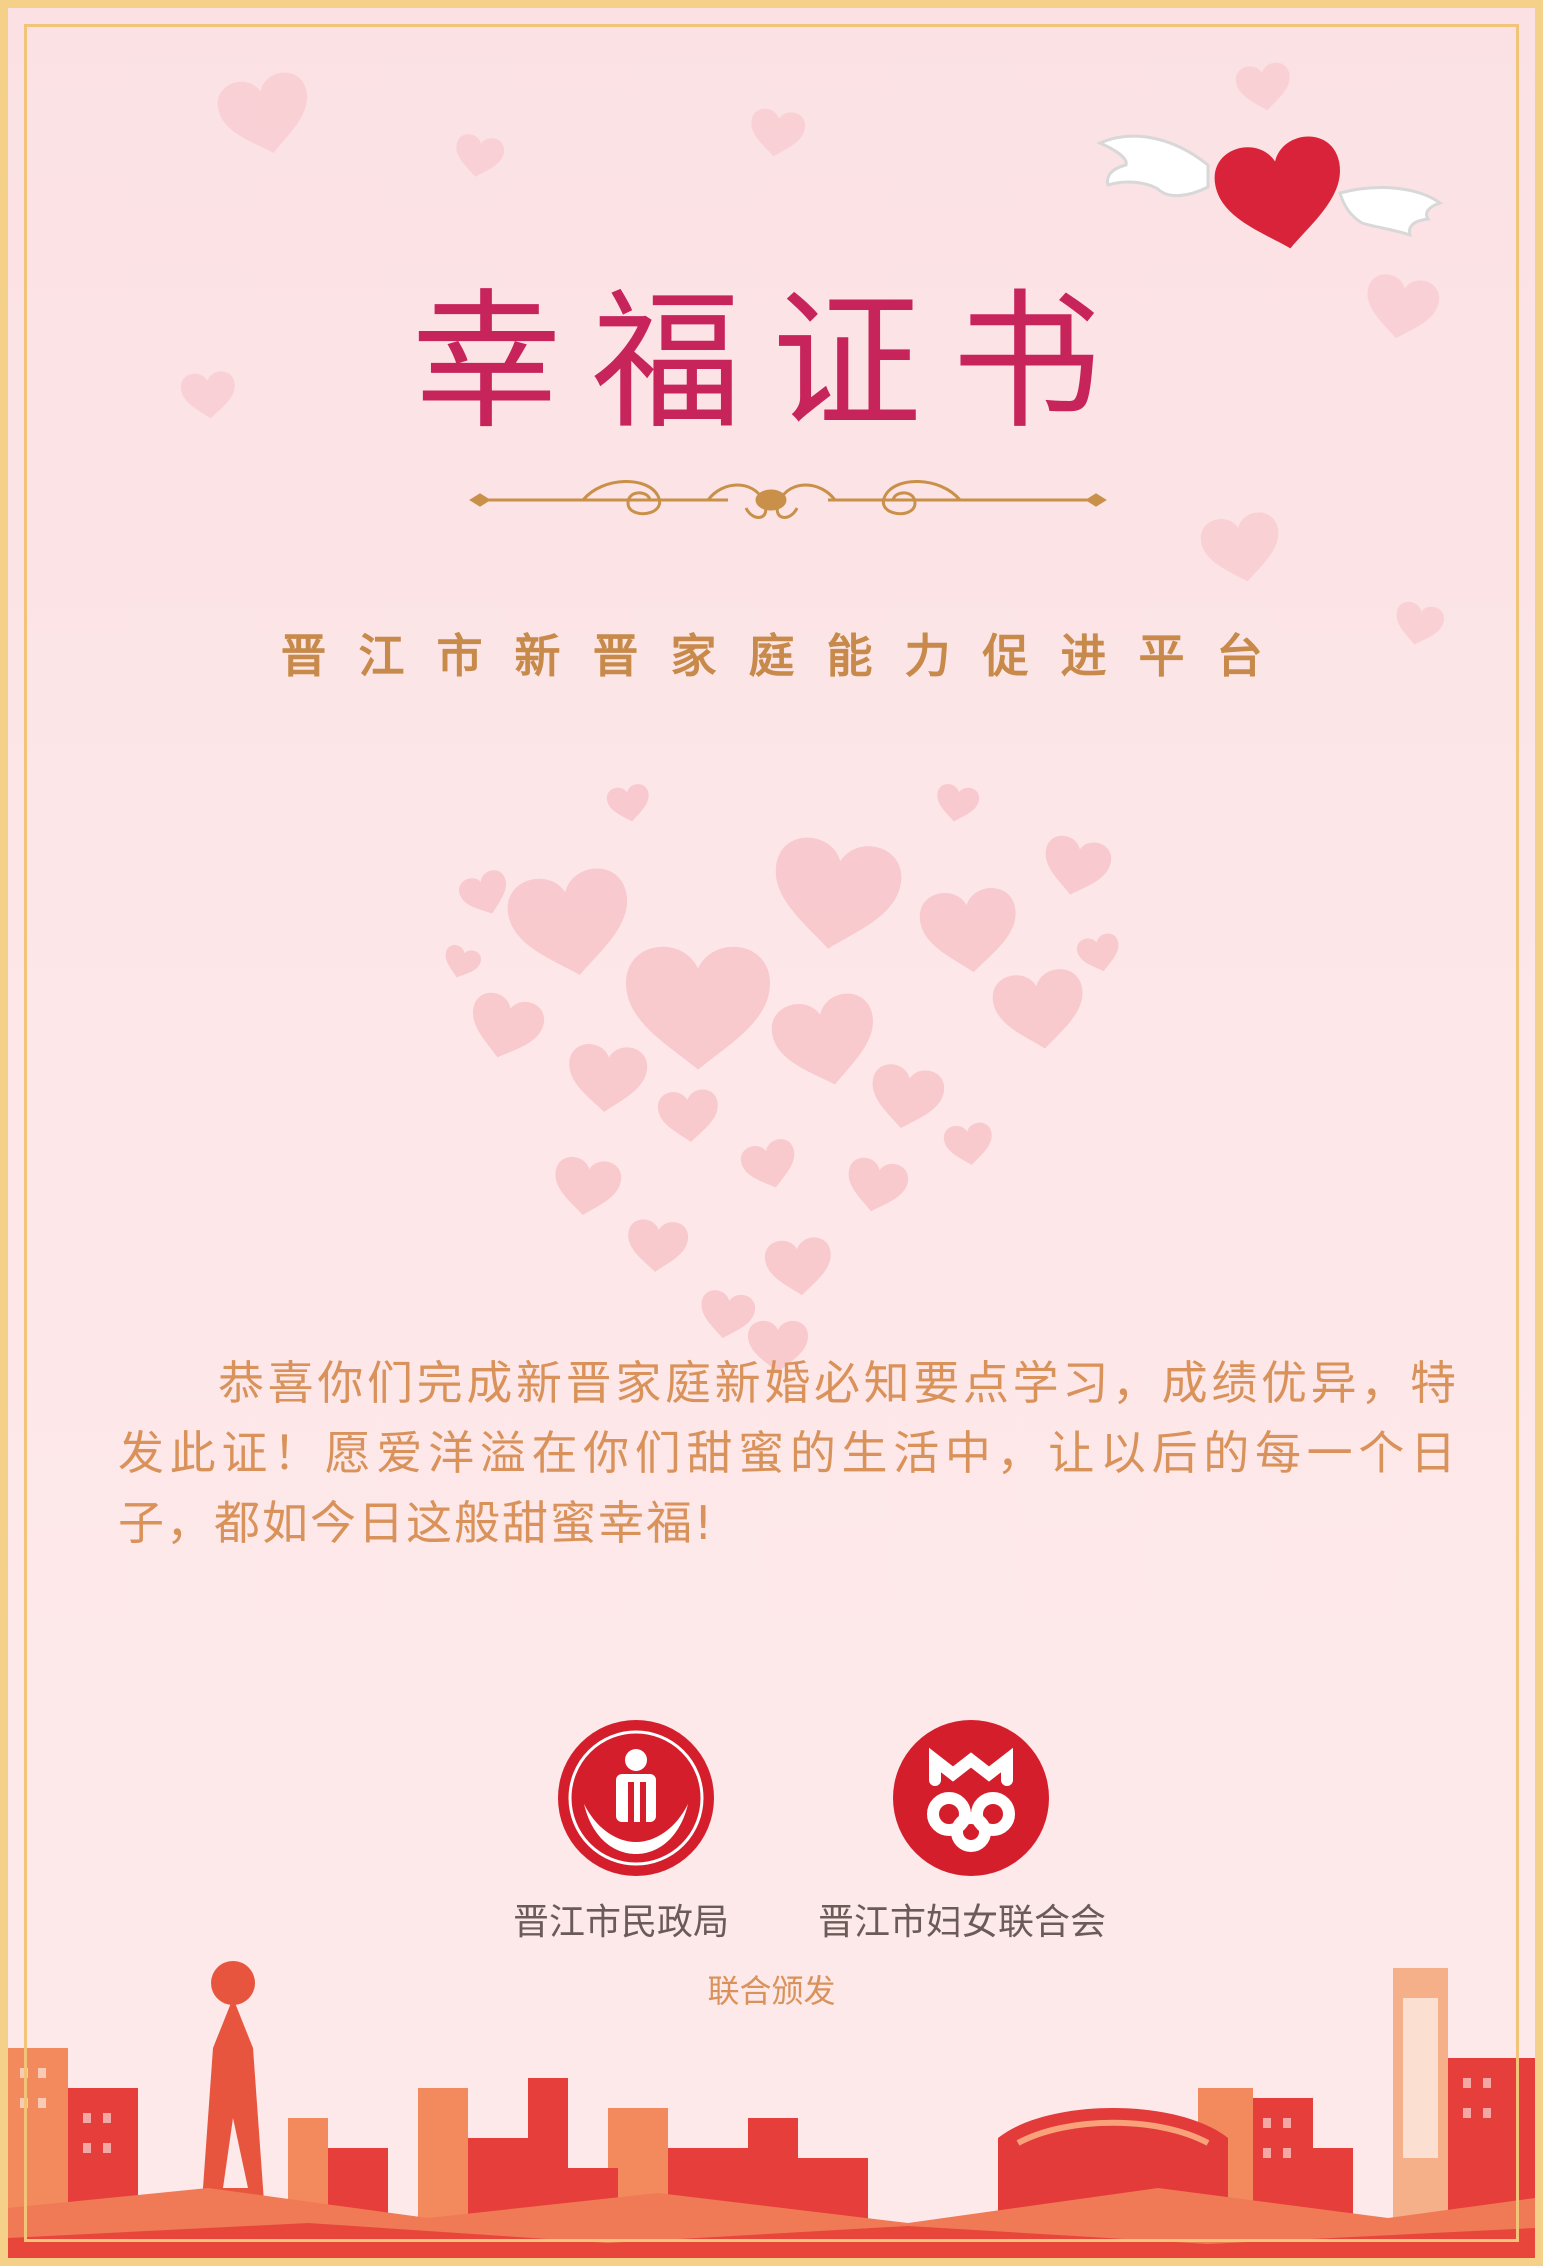 This screenshot has height=2266, width=1543. I want to click on issuer-womens-federation: 晋江市妇女联合会, so click(962, 1922).